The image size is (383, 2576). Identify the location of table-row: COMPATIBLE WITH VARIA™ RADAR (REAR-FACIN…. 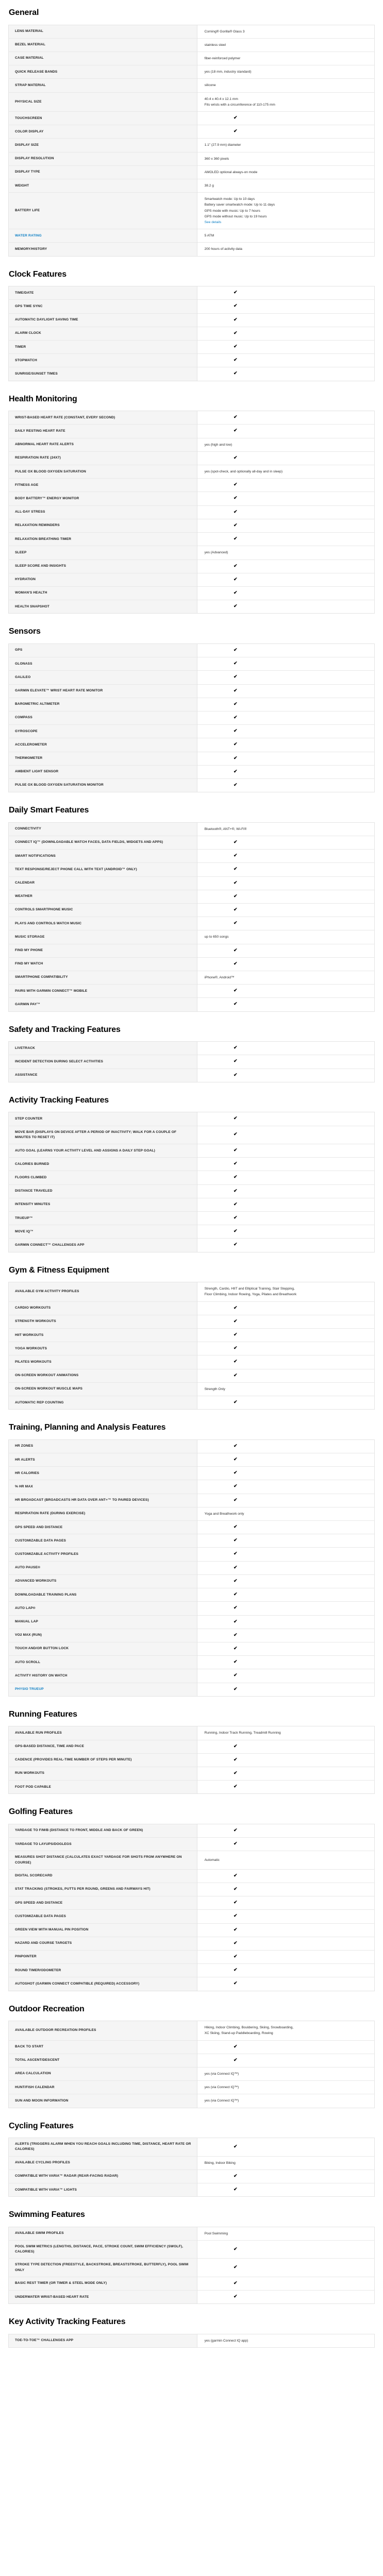
(191, 2176).